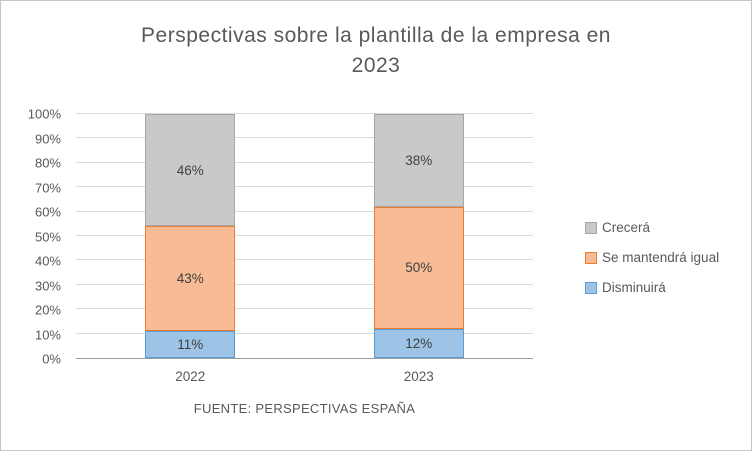 This screenshot has width=752, height=451. I want to click on y-axis-tick-label: 90%, so click(47, 138).